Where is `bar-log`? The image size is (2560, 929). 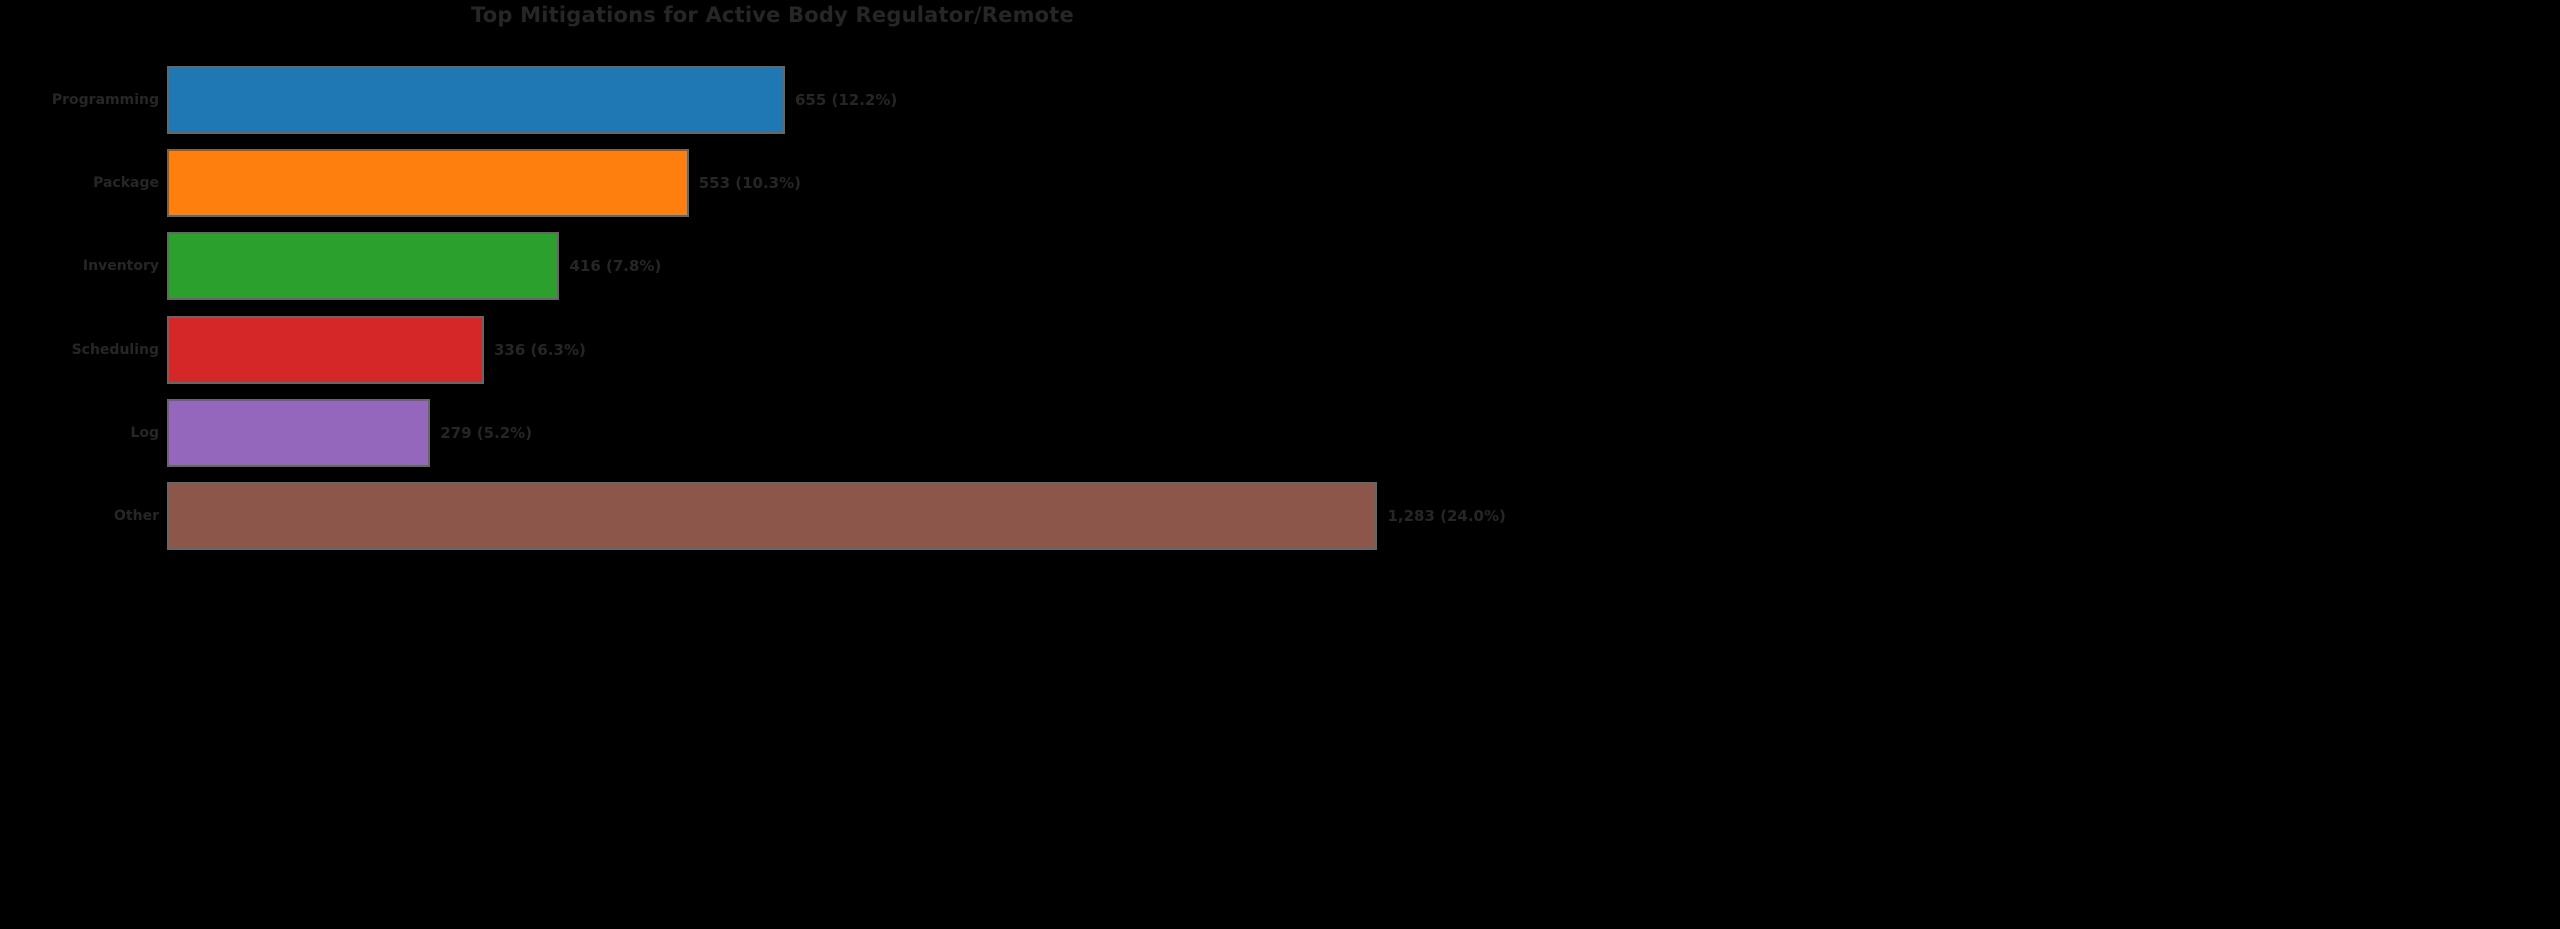 bar-log is located at coordinates (299, 433).